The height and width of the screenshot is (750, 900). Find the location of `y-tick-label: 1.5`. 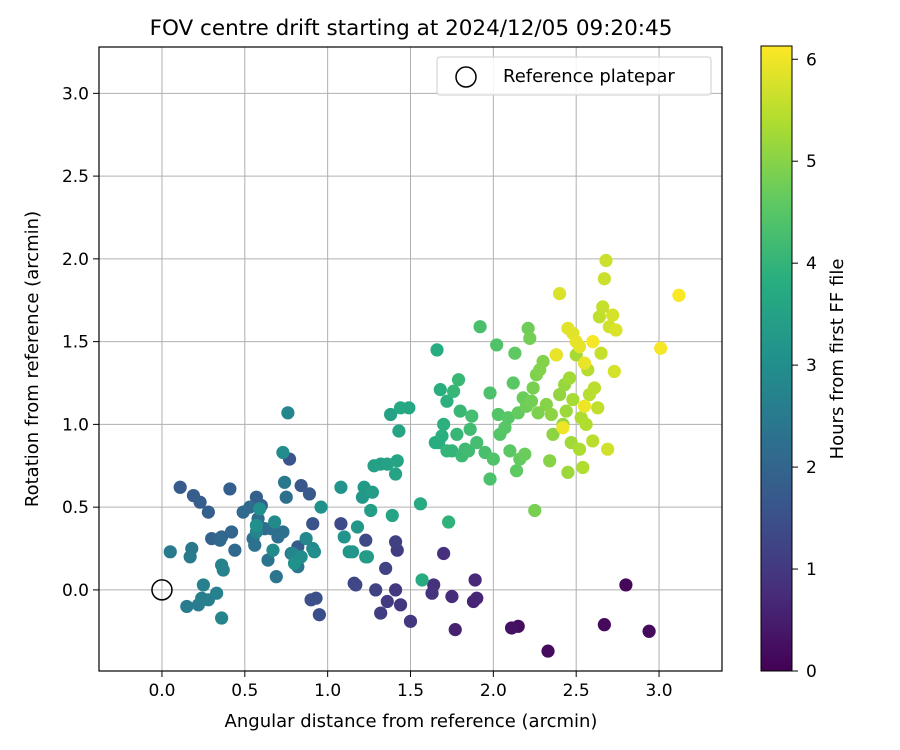

y-tick-label: 1.5 is located at coordinates (75, 343).